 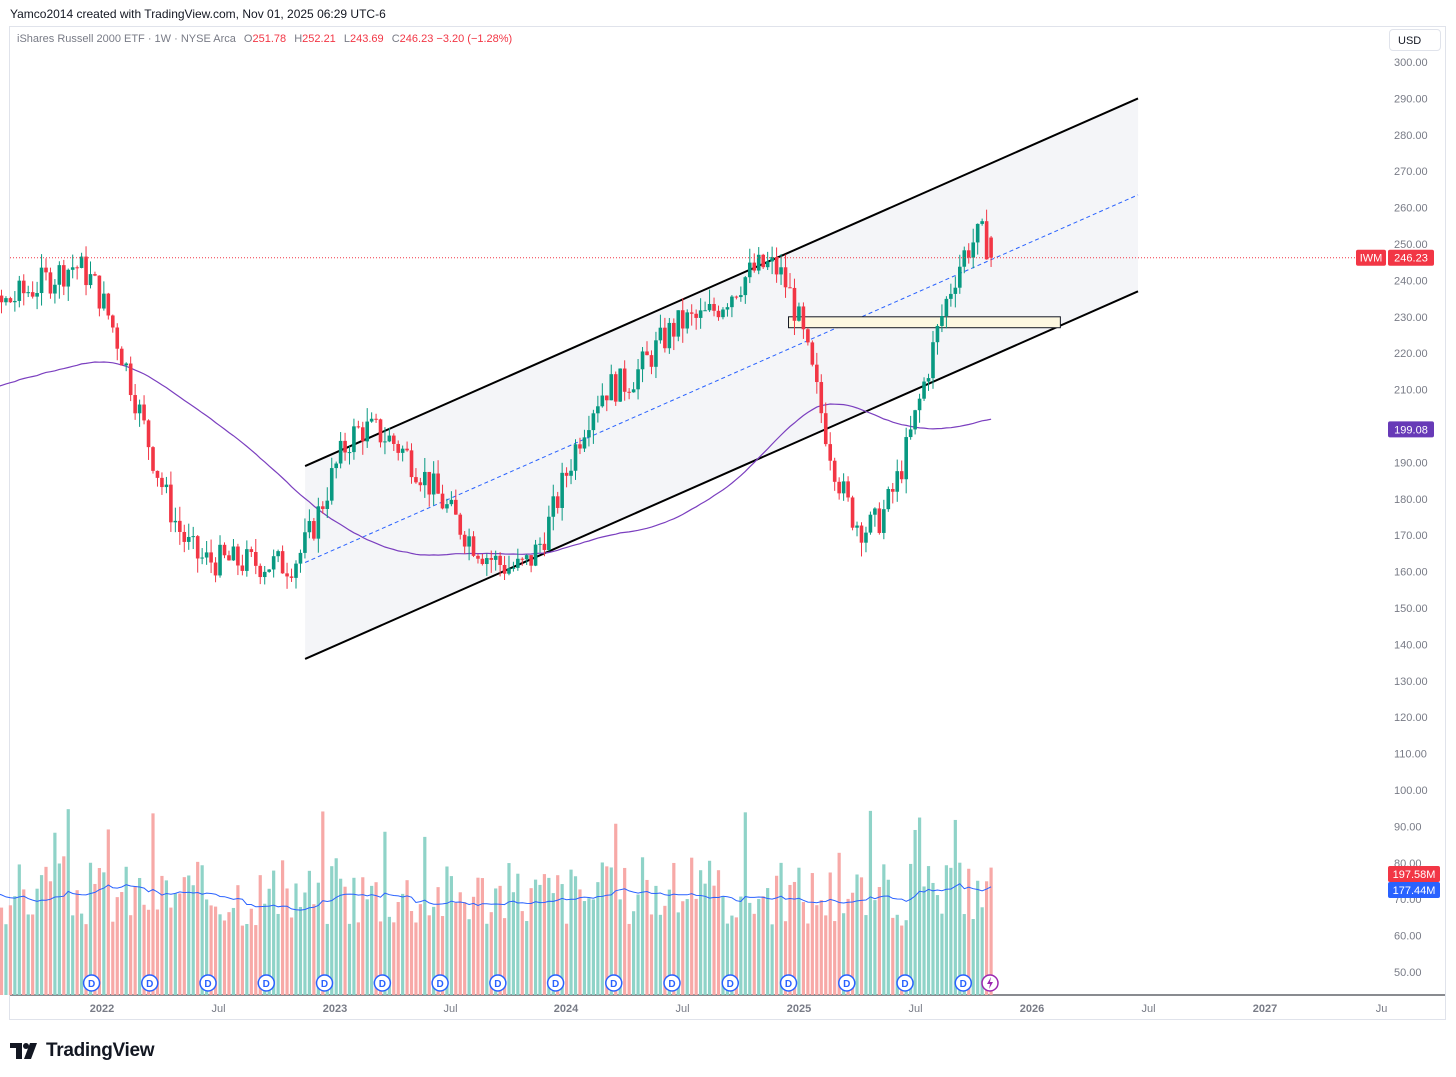 What do you see at coordinates (1411, 430) in the screenshot?
I see `ma-value-label: 199.08` at bounding box center [1411, 430].